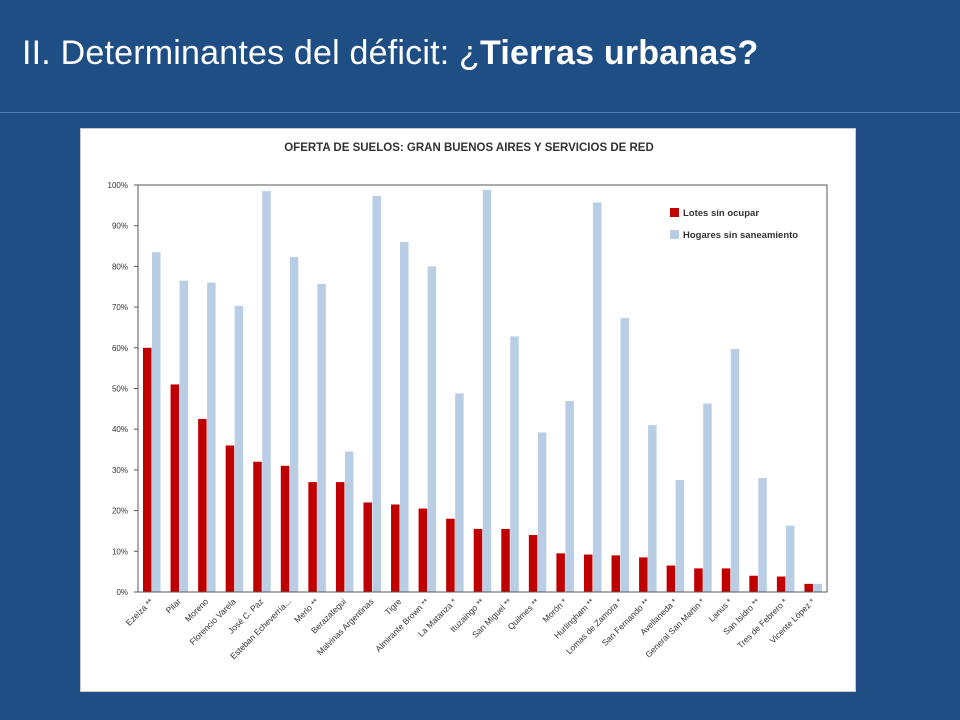  Describe the element at coordinates (626, 622) in the screenshot. I see `x-tick-label: San Fernando **` at that location.